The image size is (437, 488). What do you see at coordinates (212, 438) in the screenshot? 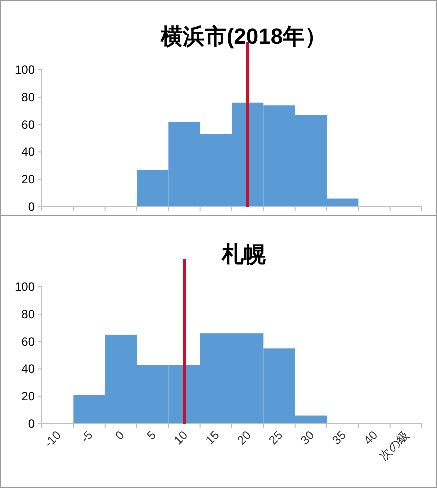
I see `x-tick-label: 15` at bounding box center [212, 438].